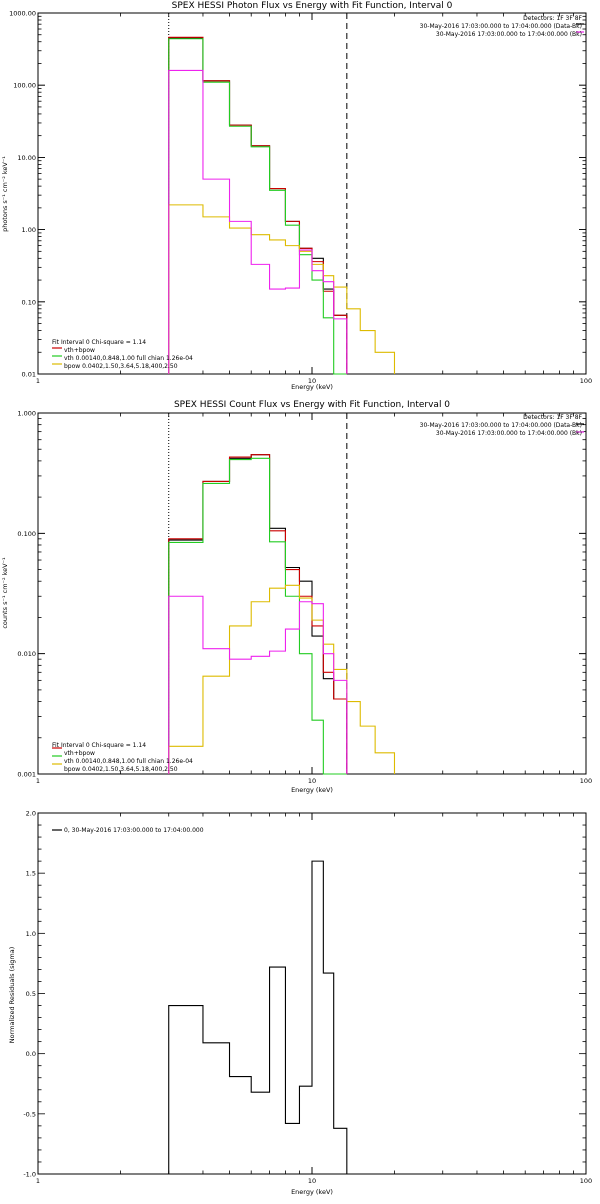 The height and width of the screenshot is (1204, 600). I want to click on y-tick-label: 0.010, so click(26, 654).